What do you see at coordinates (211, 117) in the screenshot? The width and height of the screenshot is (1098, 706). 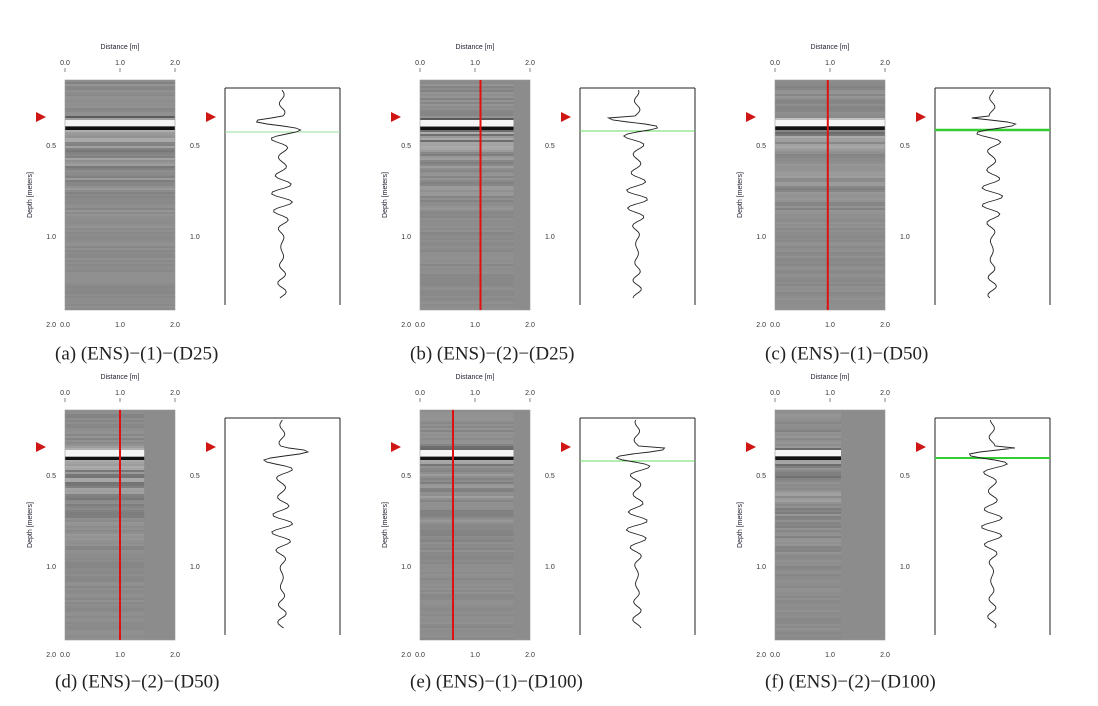 I see `marker` at bounding box center [211, 117].